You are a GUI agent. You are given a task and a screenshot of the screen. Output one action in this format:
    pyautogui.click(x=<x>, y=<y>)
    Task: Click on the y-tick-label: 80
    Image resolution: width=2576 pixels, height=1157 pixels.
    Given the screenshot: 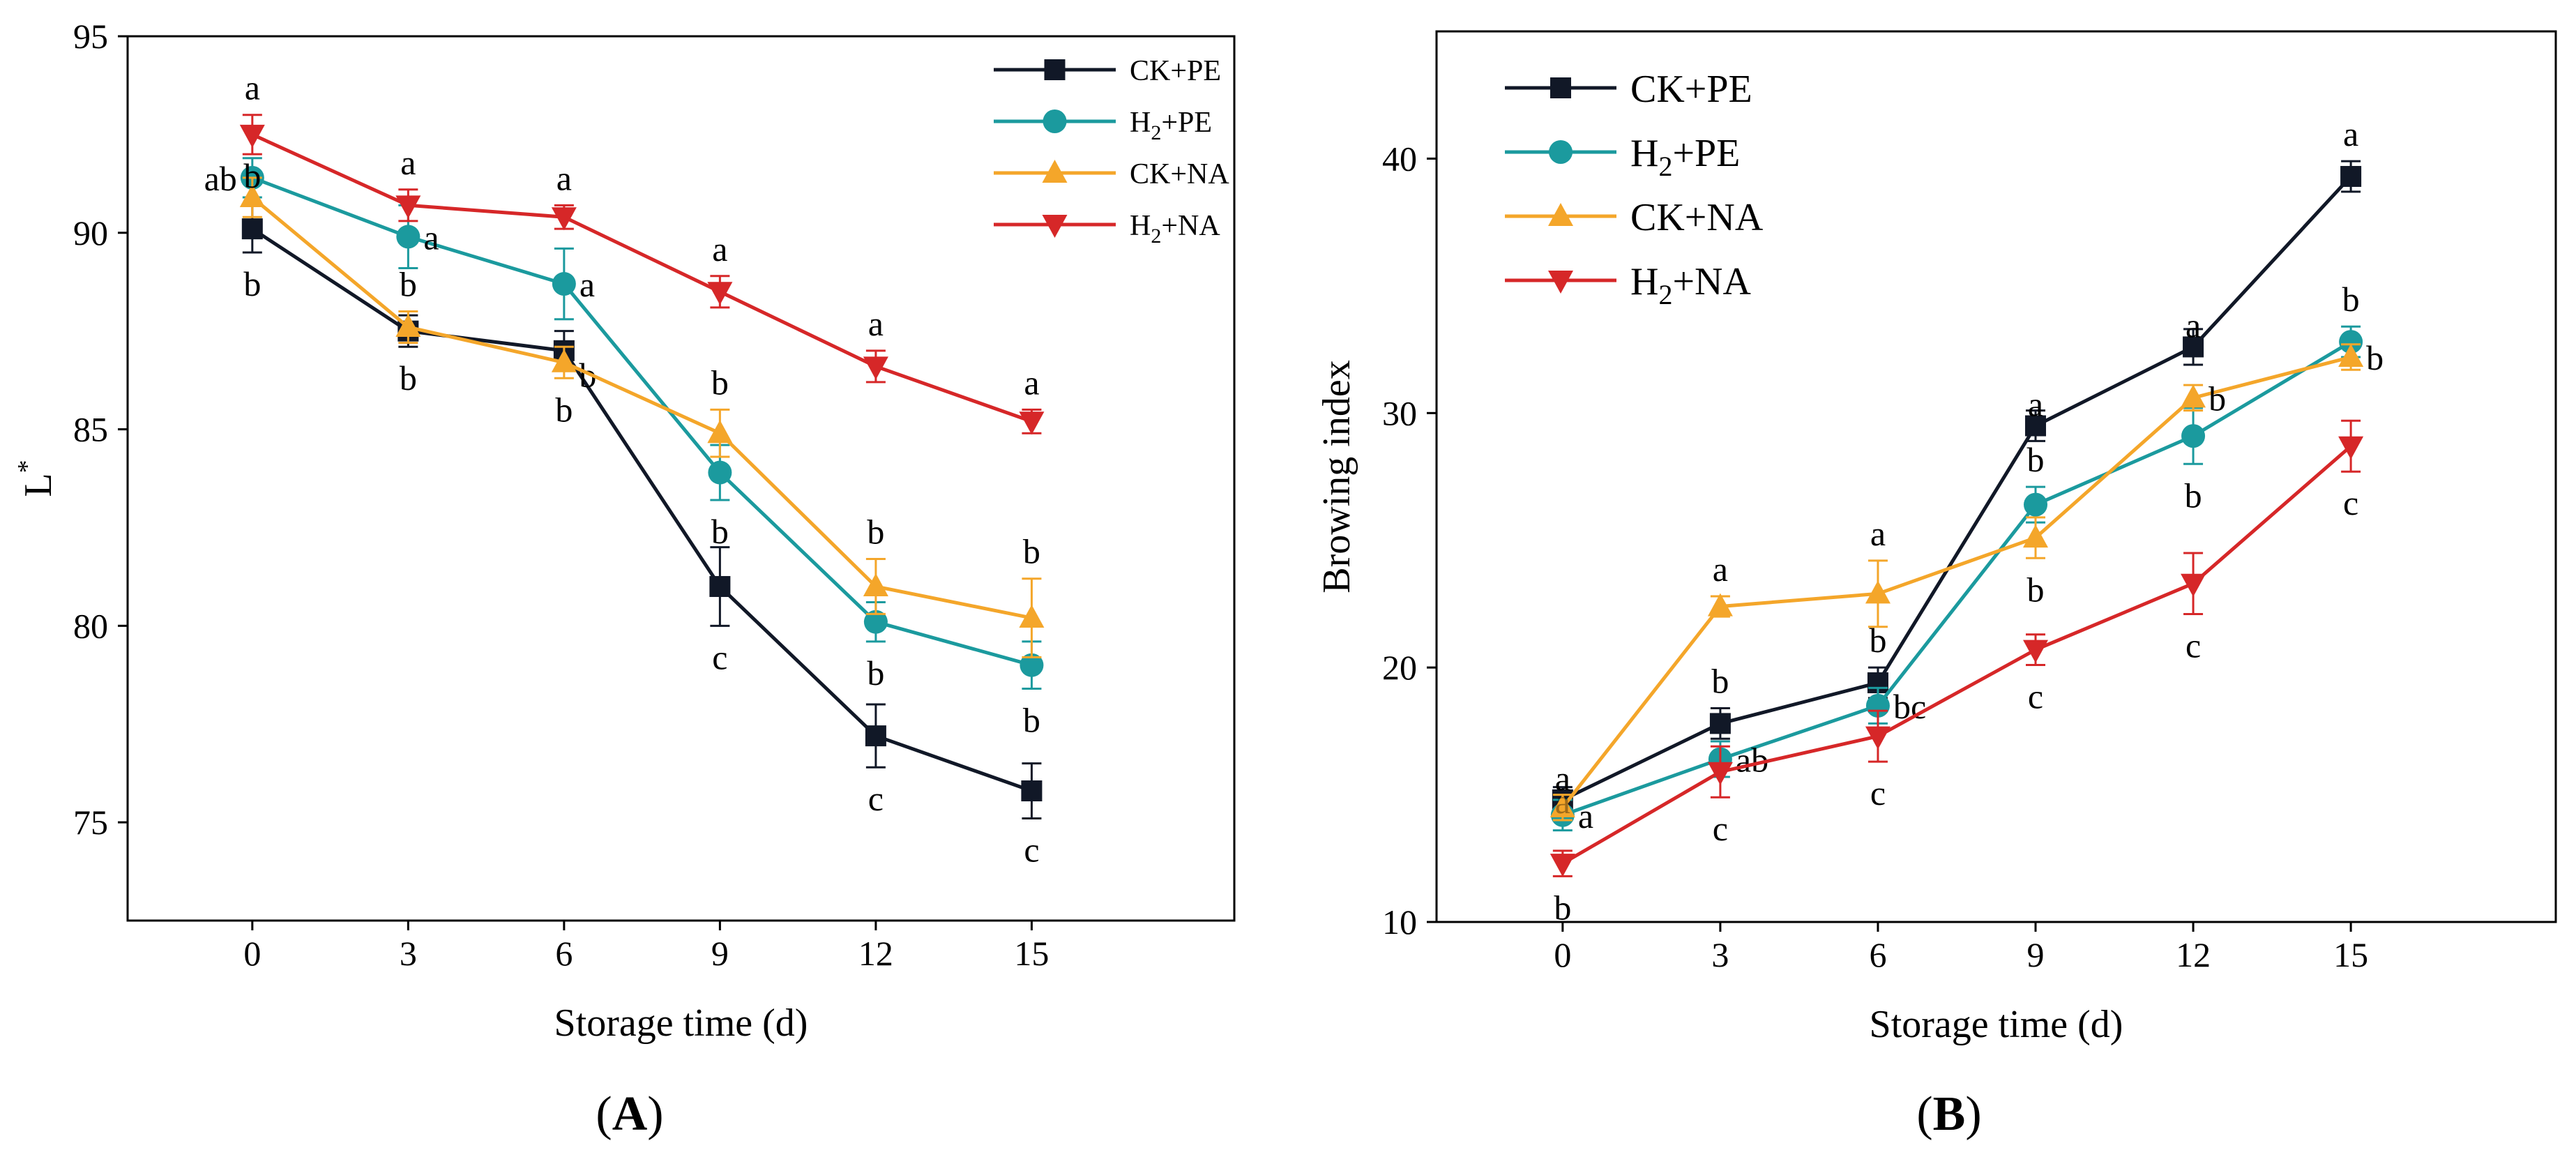 What is the action you would take?
    pyautogui.click(x=90, y=625)
    